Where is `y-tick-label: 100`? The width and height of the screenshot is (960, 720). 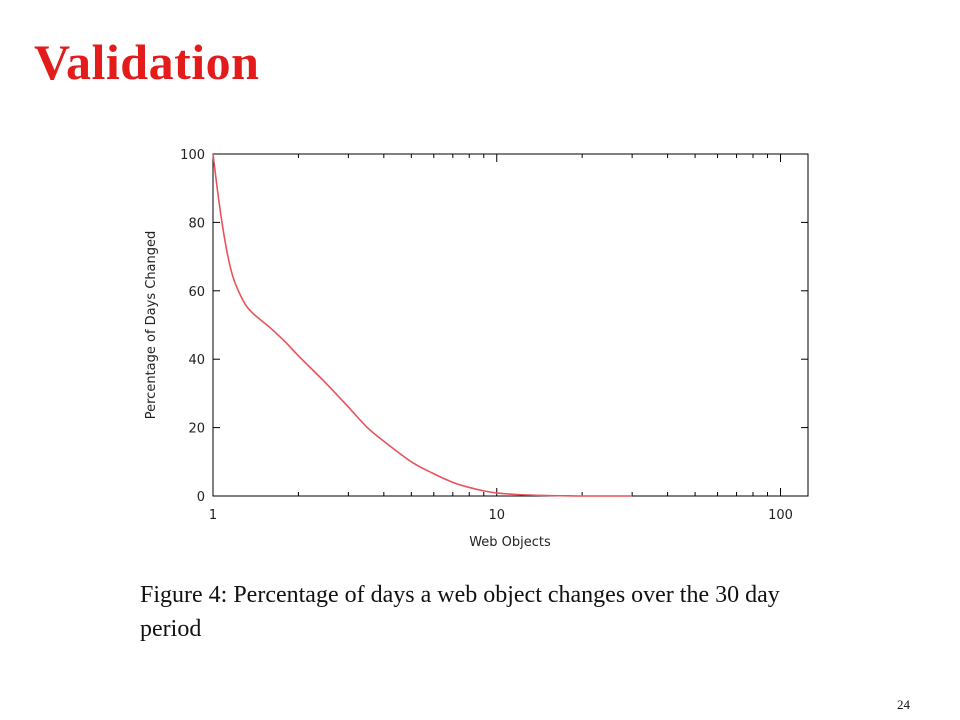
y-tick-label: 100 is located at coordinates (192, 155).